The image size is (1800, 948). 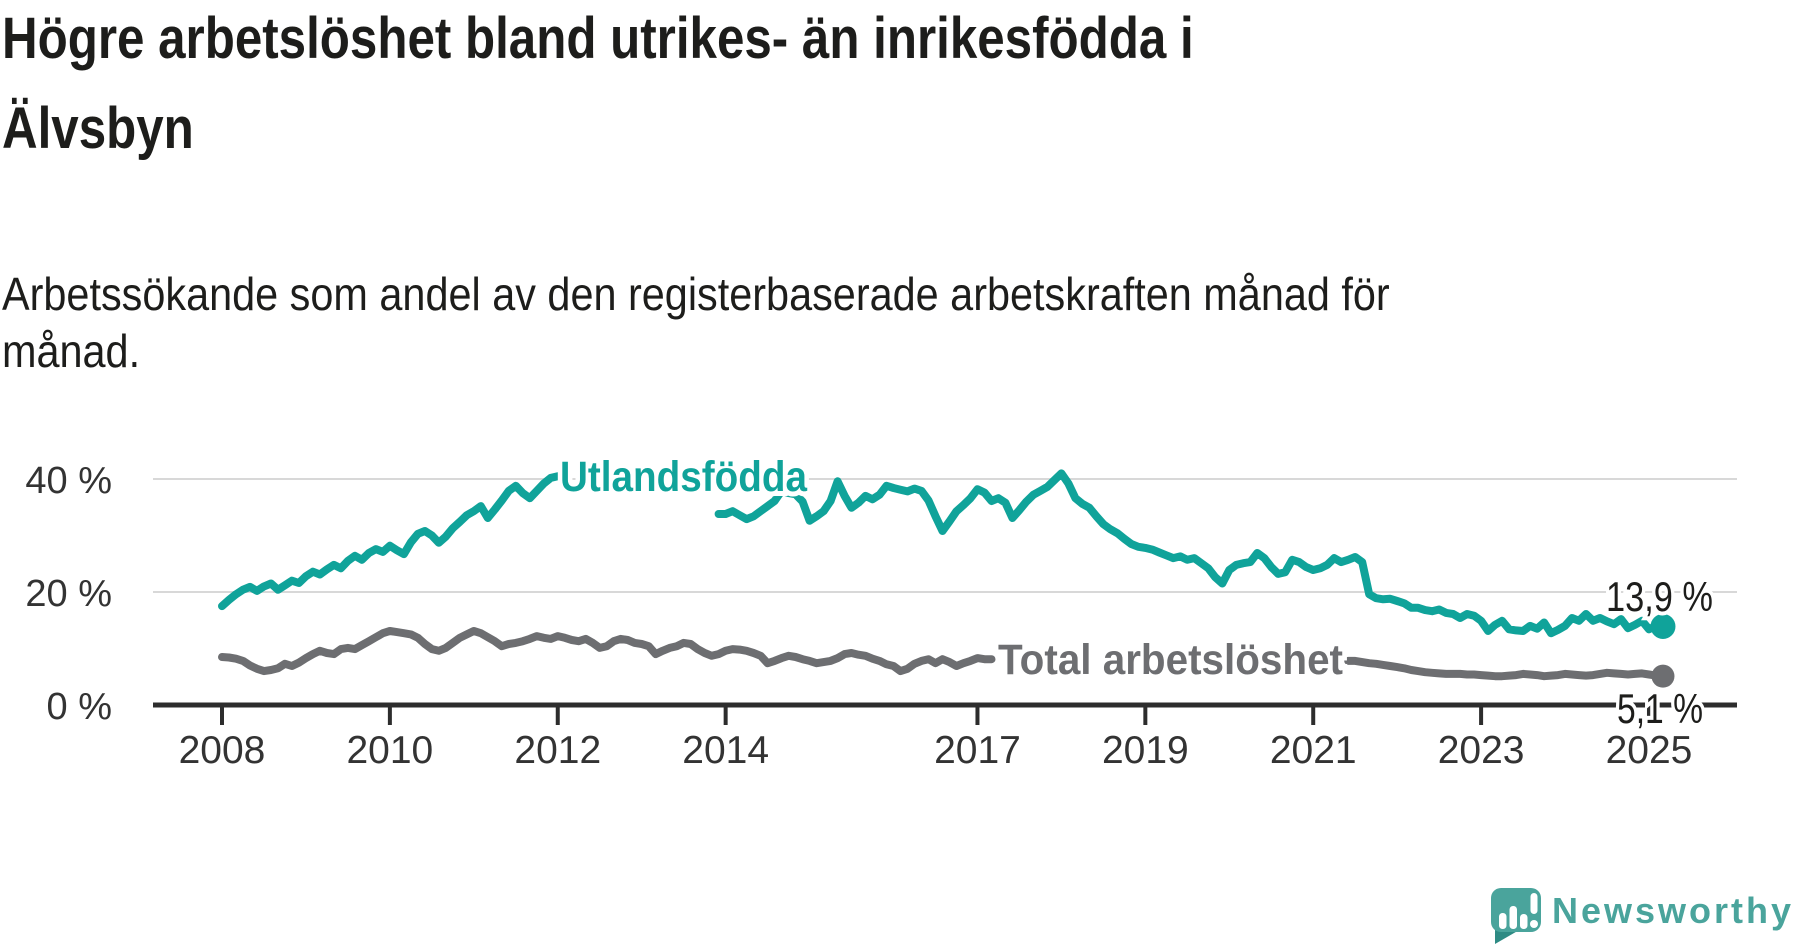 I want to click on series-end-dot-utlandsfodda, so click(x=1663, y=626).